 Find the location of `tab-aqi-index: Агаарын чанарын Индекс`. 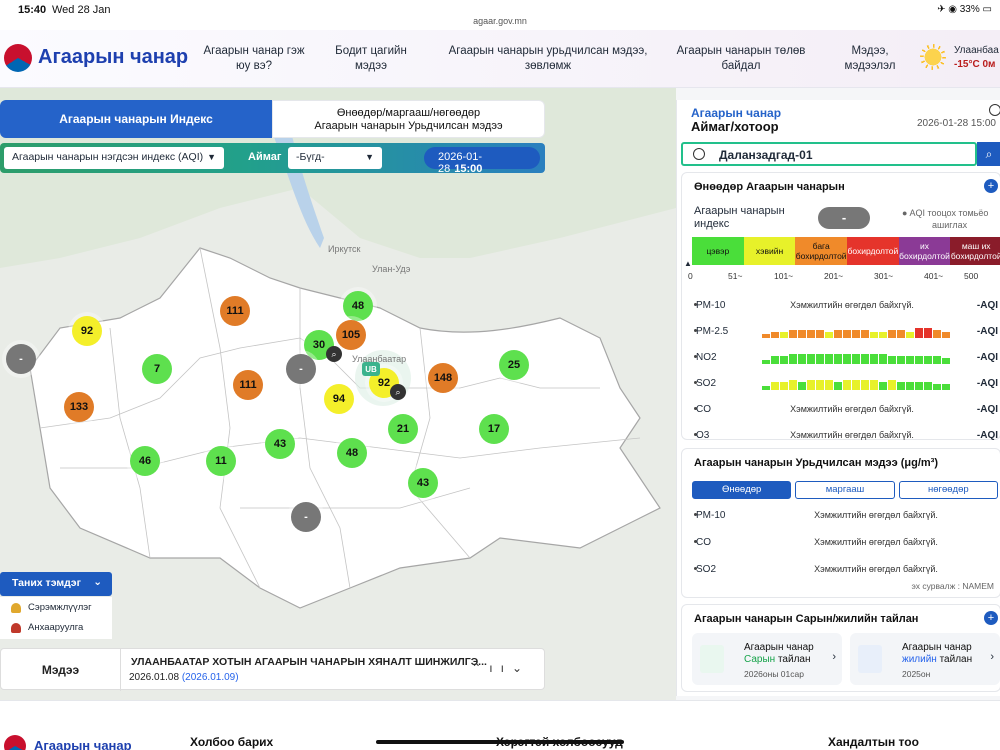

tab-aqi-index: Агаарын чанарын Индекс is located at coordinates (136, 119).